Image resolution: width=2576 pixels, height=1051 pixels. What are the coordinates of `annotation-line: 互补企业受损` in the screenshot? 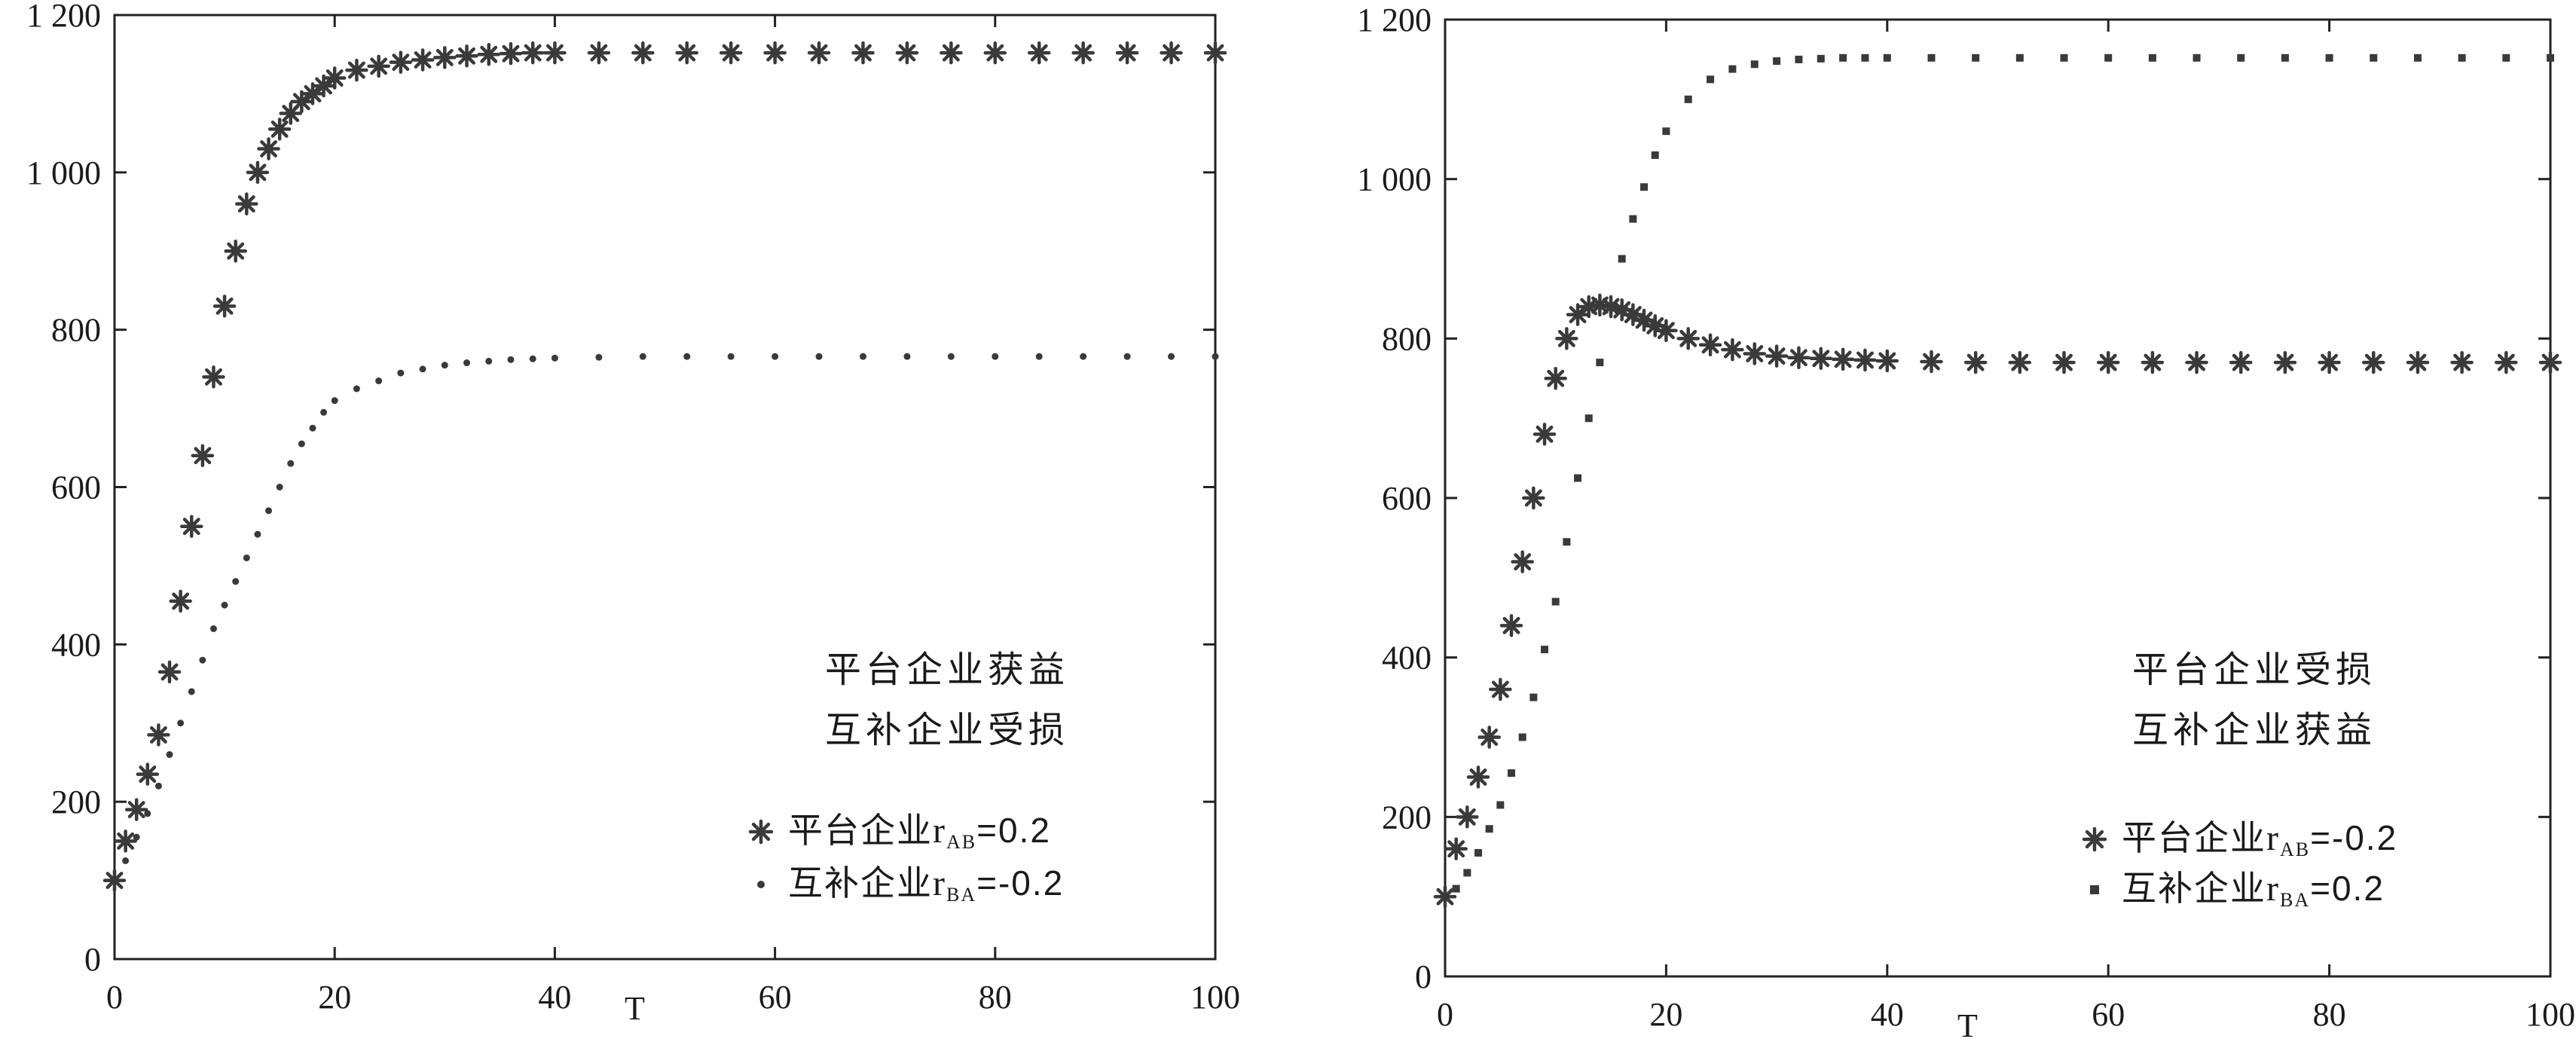 It's located at (947, 730).